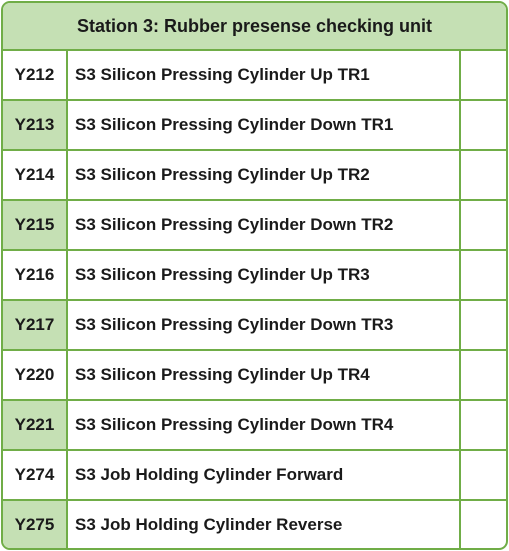  Describe the element at coordinates (264, 524) in the screenshot. I see `output-description: S3 Job Holding Cylinder Reverse` at that location.